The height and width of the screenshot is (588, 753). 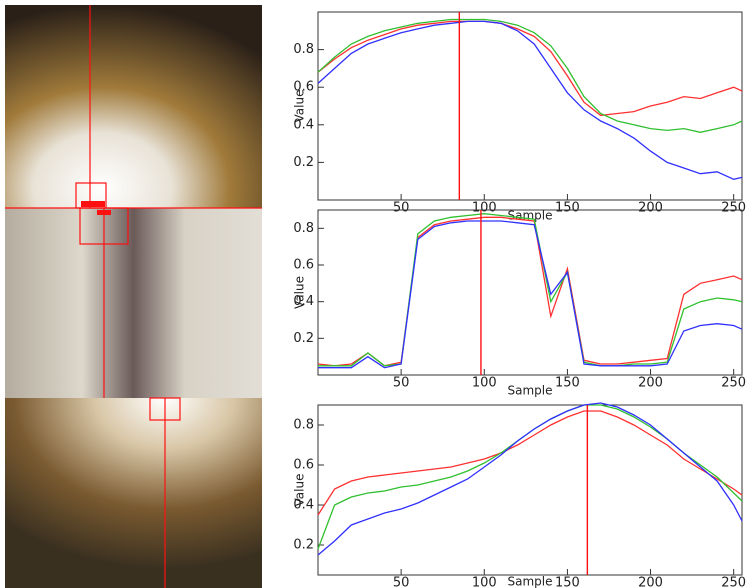 I want to click on image-middle, so click(x=133, y=303).